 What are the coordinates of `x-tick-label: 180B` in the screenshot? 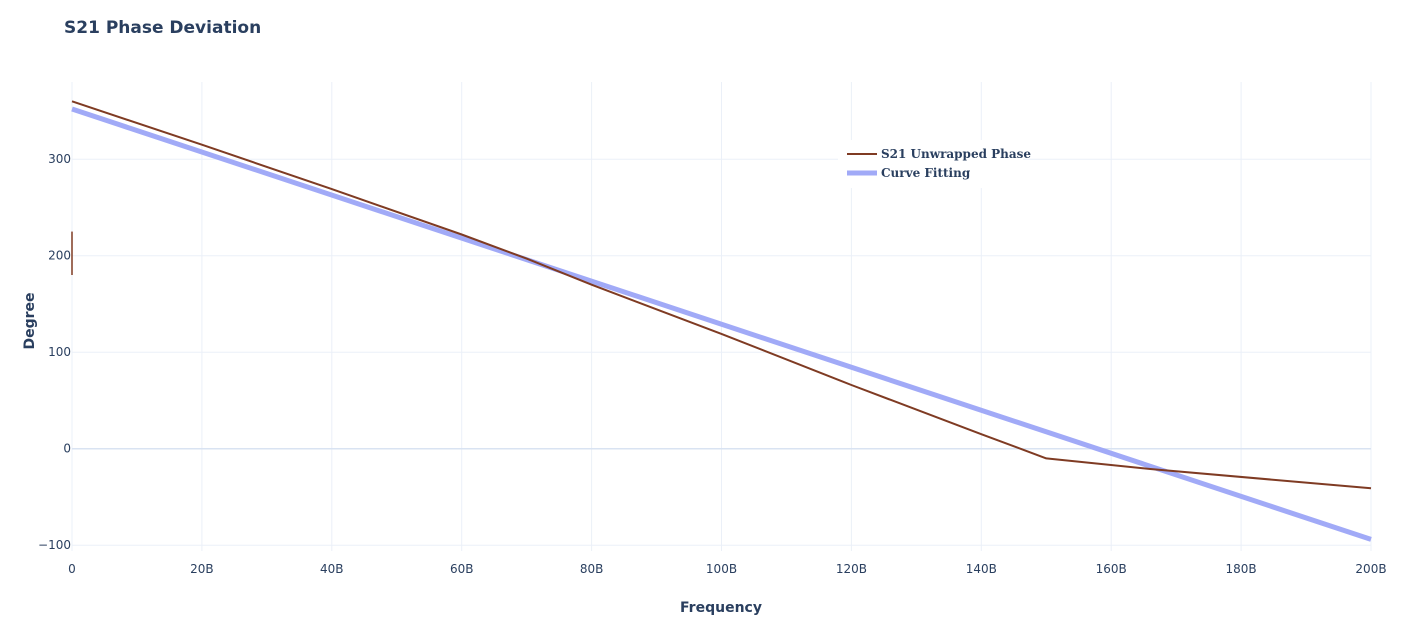 It's located at (1241, 569).